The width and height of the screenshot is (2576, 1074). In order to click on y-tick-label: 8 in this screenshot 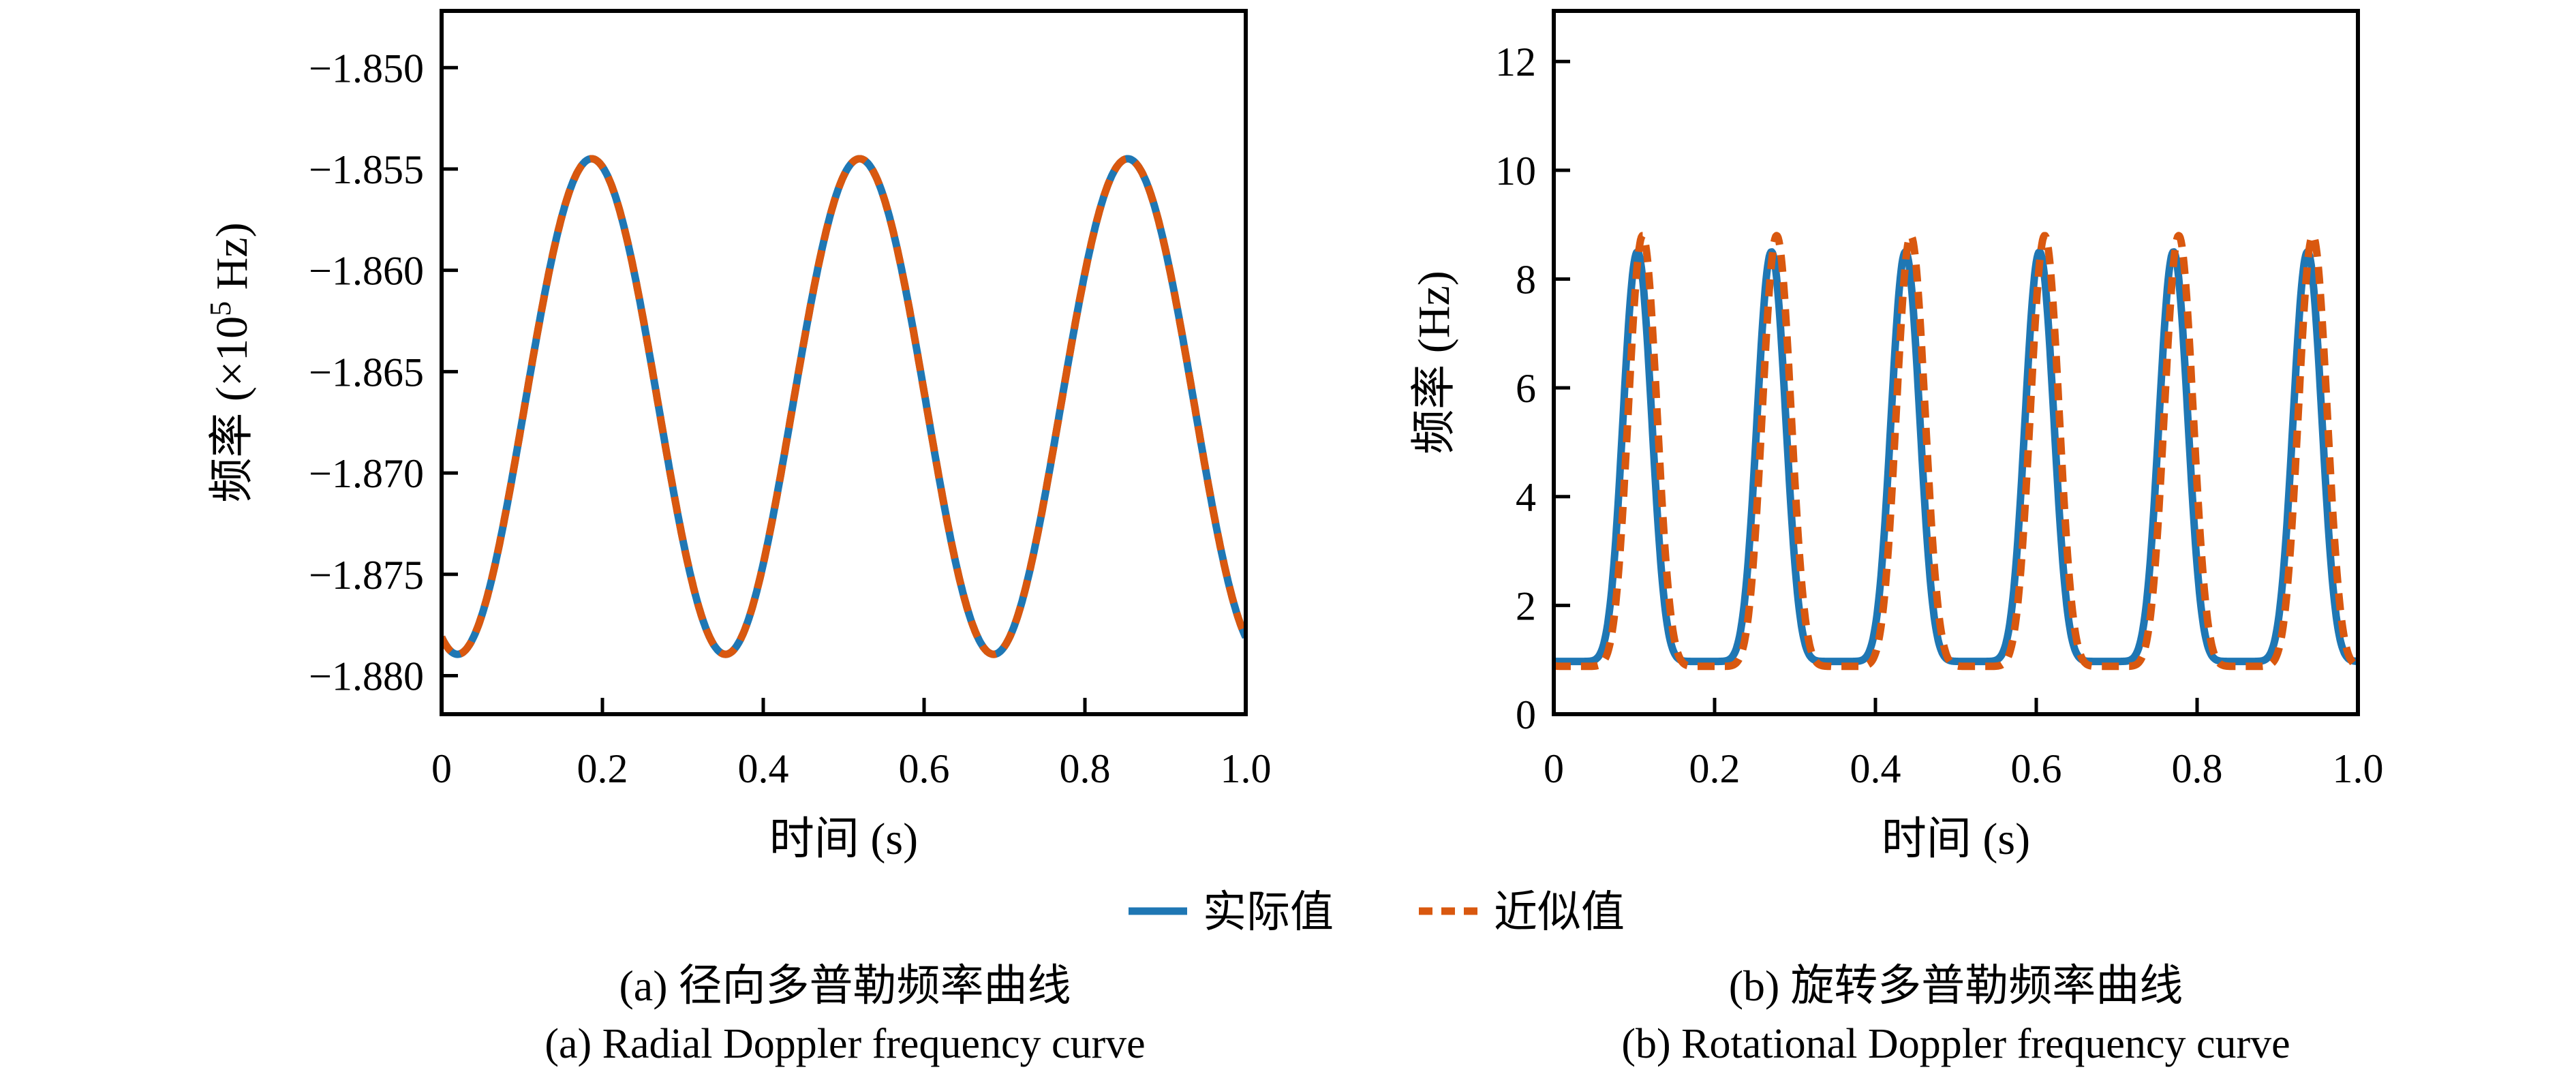, I will do `click(1526, 279)`.